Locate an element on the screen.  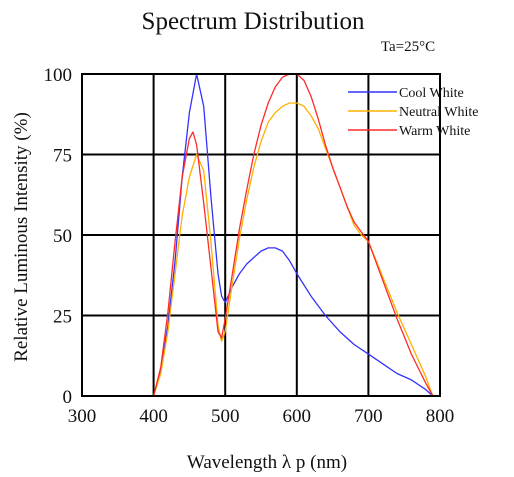
legend-label-neutral-white: Neutral White is located at coordinates (438, 112).